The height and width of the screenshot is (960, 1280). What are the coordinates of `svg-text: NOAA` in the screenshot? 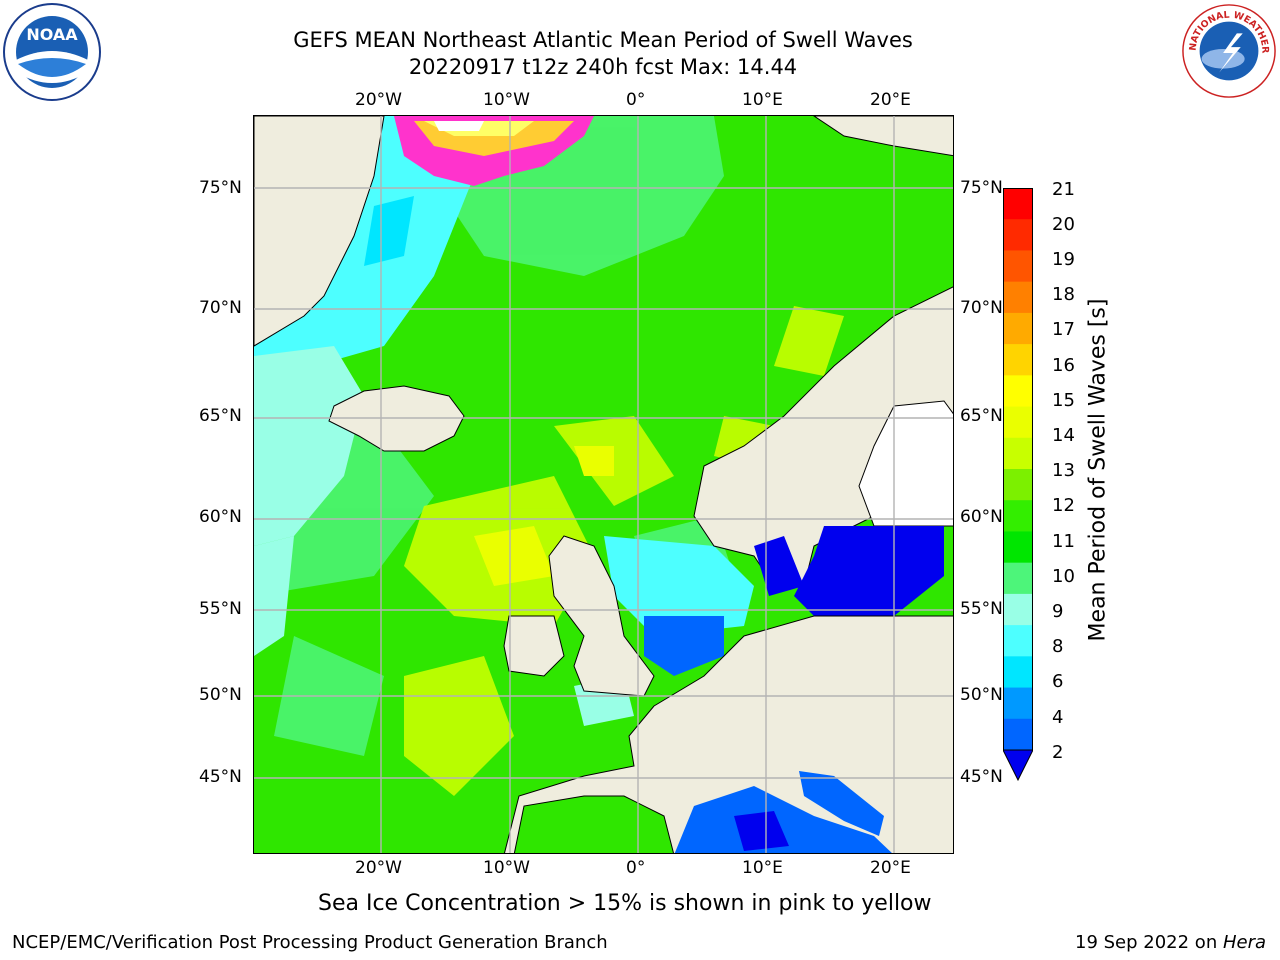 It's located at (52, 34).